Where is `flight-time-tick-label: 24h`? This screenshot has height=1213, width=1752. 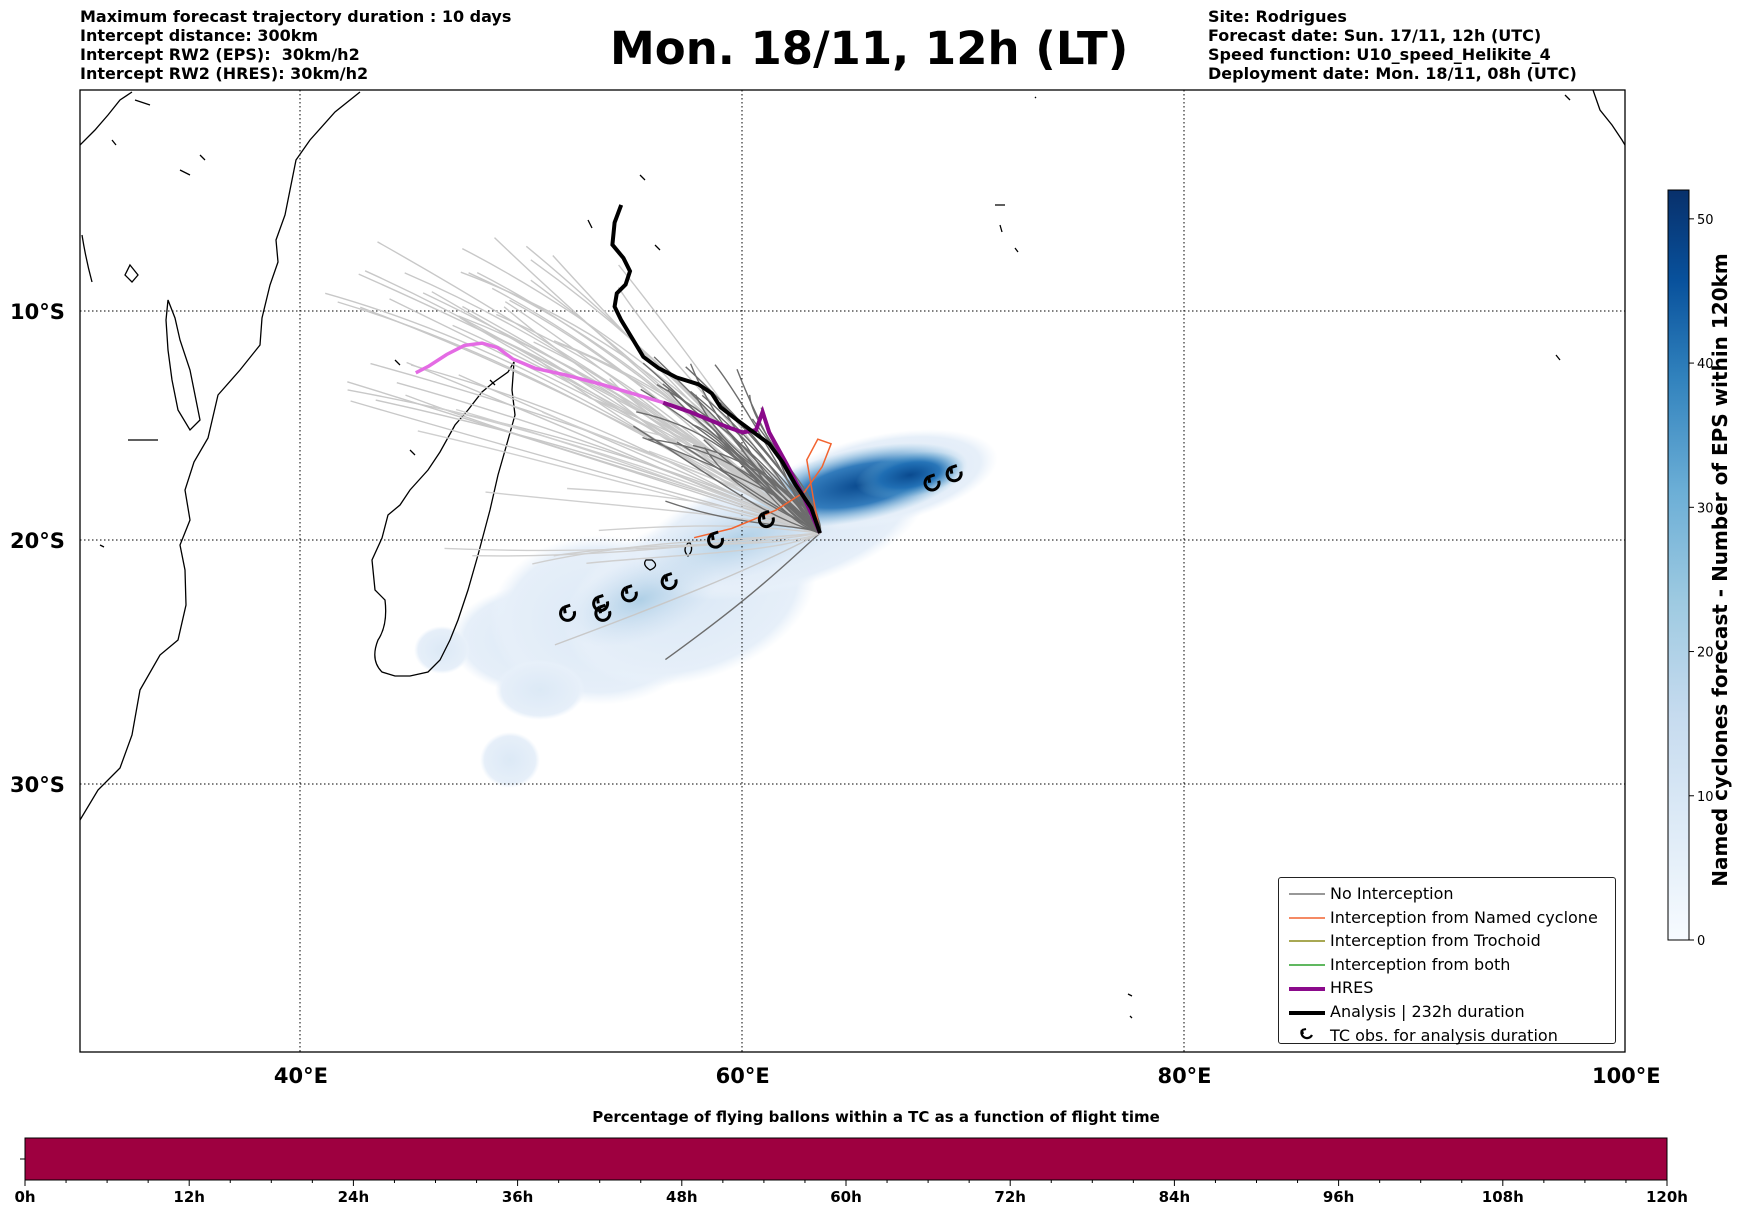 flight-time-tick-label: 24h is located at coordinates (354, 1197).